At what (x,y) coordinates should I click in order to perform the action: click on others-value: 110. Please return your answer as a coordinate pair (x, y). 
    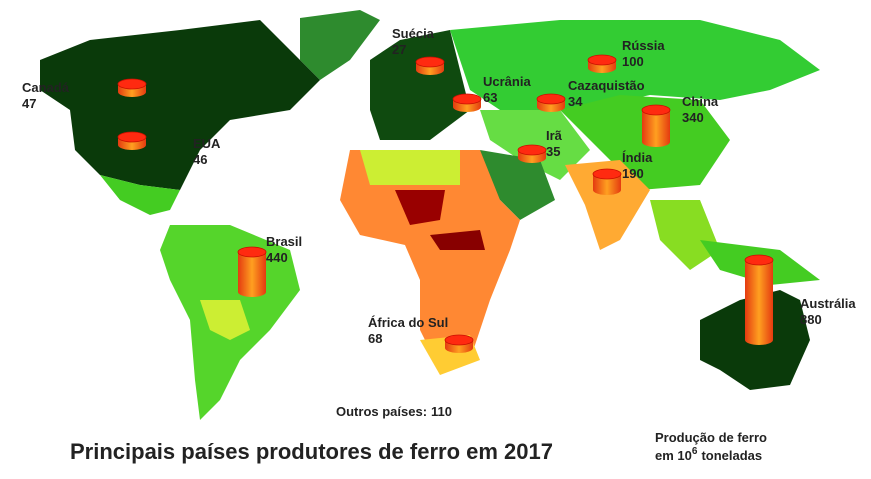
    Looking at the image, I should click on (441, 411).